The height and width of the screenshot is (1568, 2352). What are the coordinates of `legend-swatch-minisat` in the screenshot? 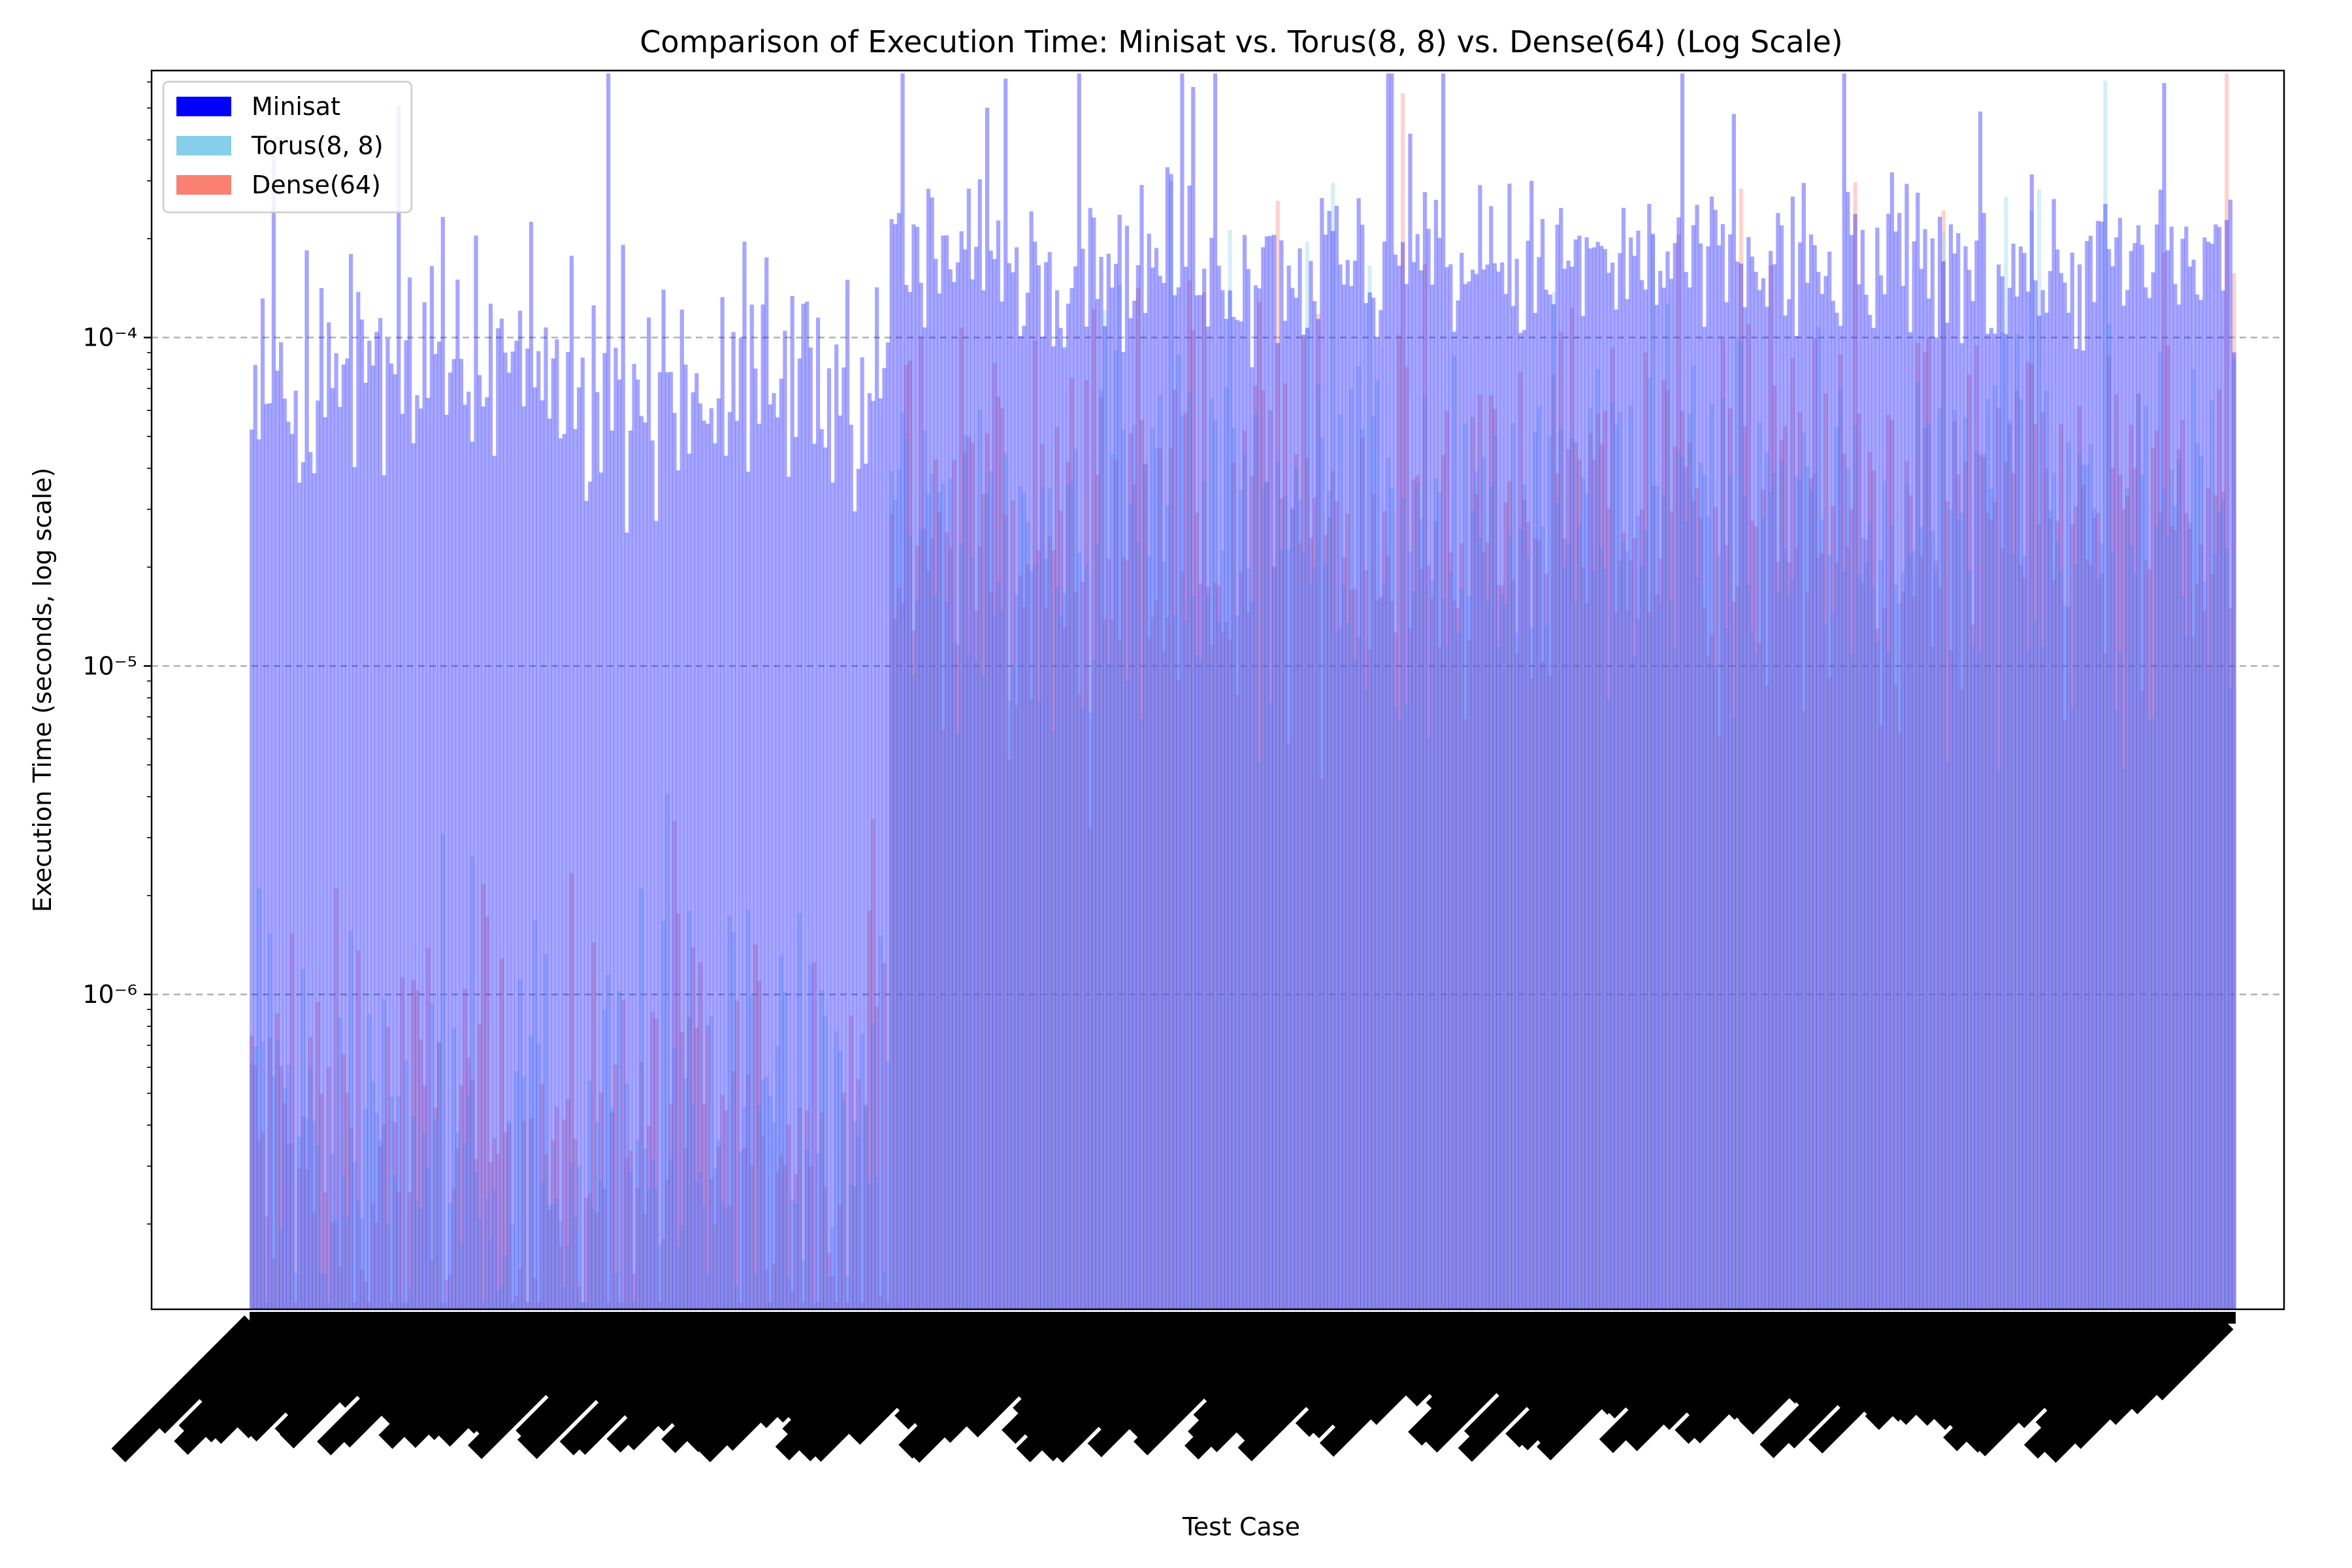 It's located at (203, 106).